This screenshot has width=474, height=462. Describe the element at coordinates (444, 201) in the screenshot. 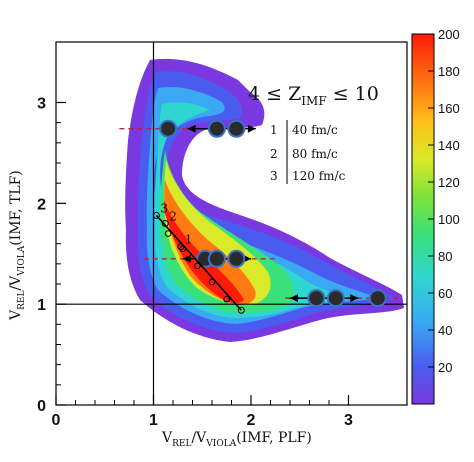

I see `colorbar-ticks: 20 40 60 80 100 120 140 160 180 200` at that location.